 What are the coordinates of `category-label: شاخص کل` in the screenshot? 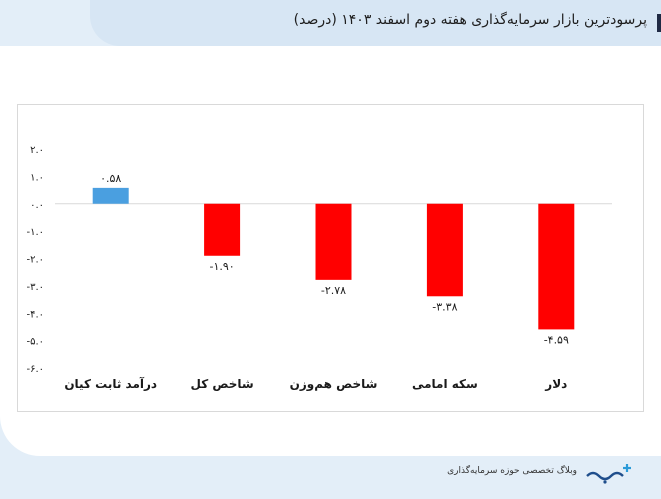 It's located at (221, 384).